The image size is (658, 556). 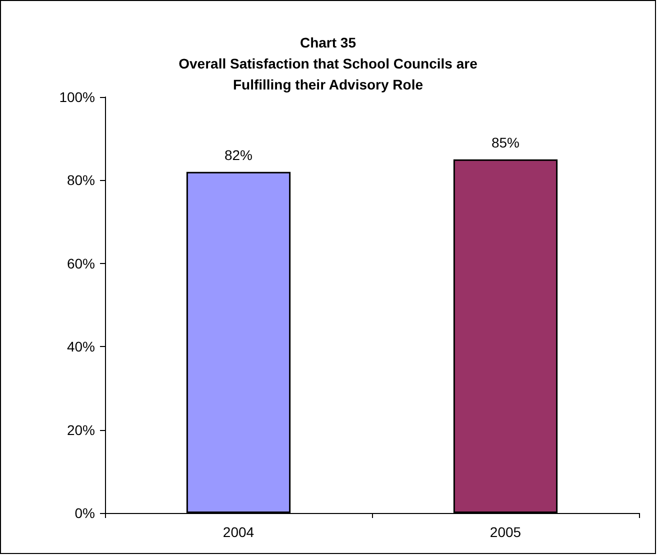 I want to click on y-tick-label: 60%, so click(x=80, y=263).